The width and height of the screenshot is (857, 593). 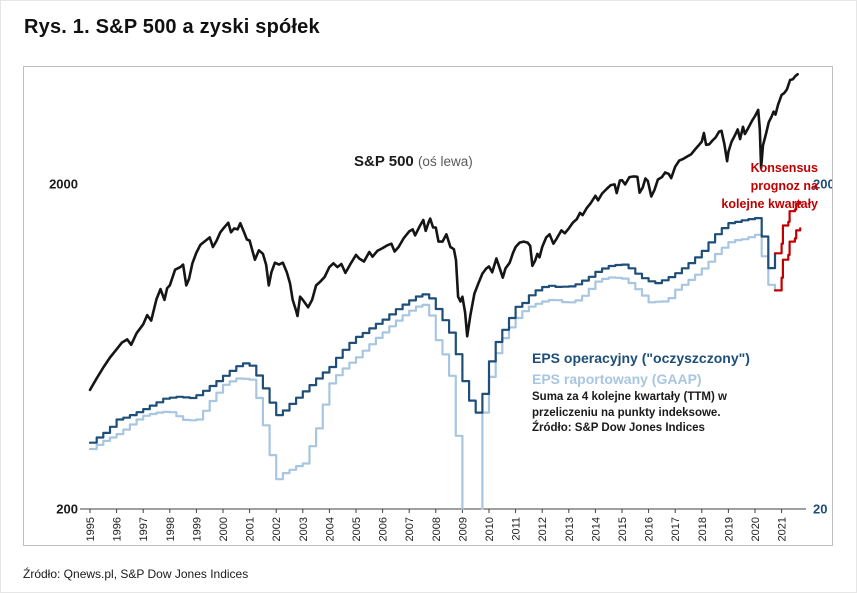 What do you see at coordinates (617, 379) in the screenshot?
I see `eps-reported-label: EPS raportowany (GAAP)` at bounding box center [617, 379].